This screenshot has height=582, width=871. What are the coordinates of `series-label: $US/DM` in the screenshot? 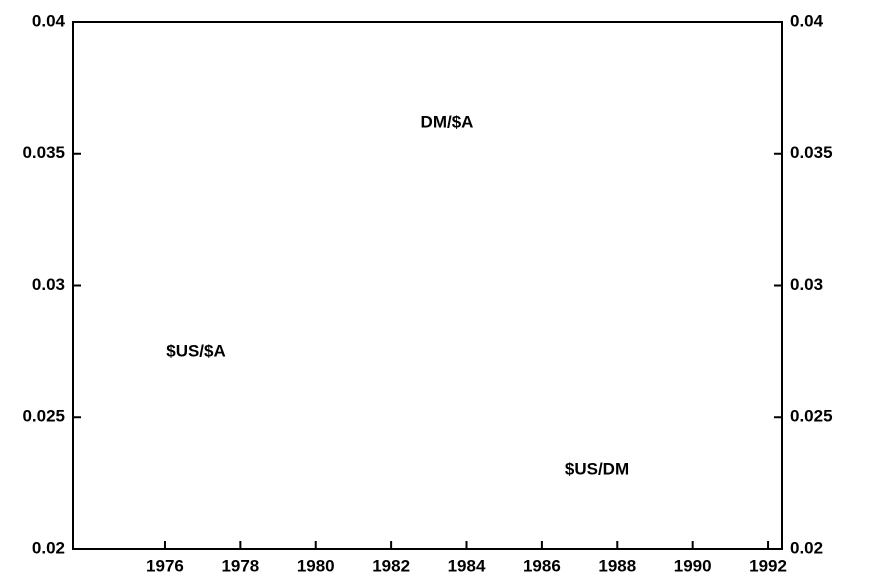 It's located at (597, 468).